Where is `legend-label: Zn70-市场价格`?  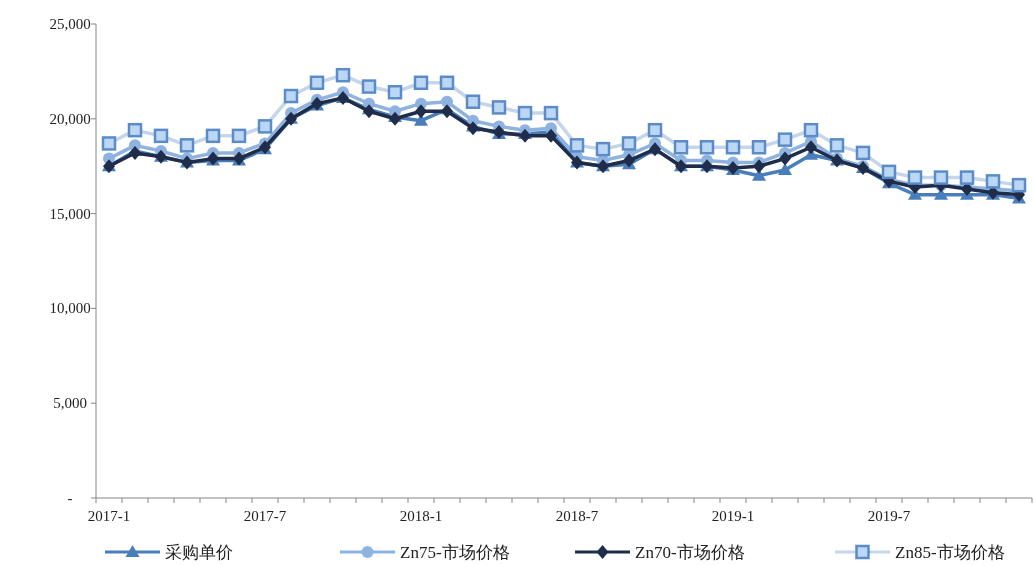 legend-label: Zn70-市场价格 is located at coordinates (690, 552).